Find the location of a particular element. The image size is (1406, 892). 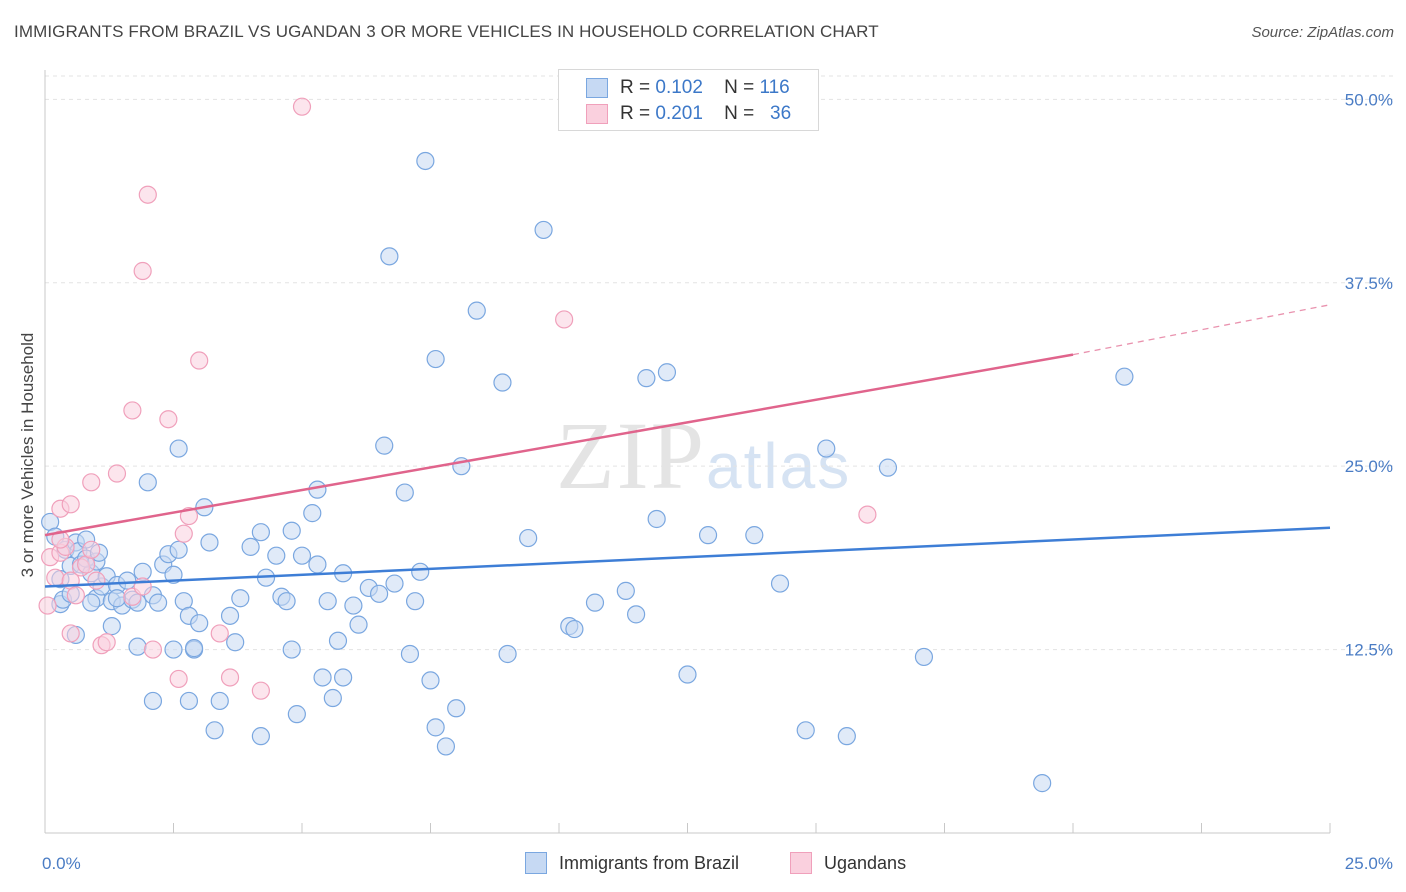

legend-n-label: N = is located at coordinates (739, 113).